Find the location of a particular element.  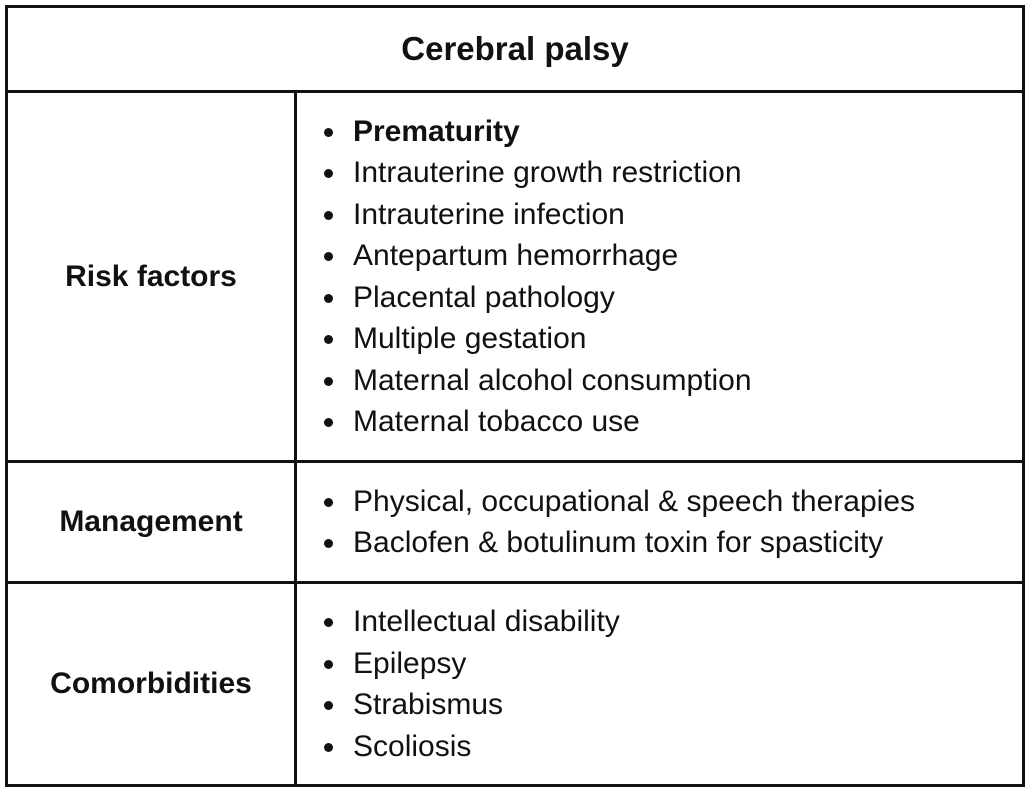

row-label: Management is located at coordinates (151, 522).